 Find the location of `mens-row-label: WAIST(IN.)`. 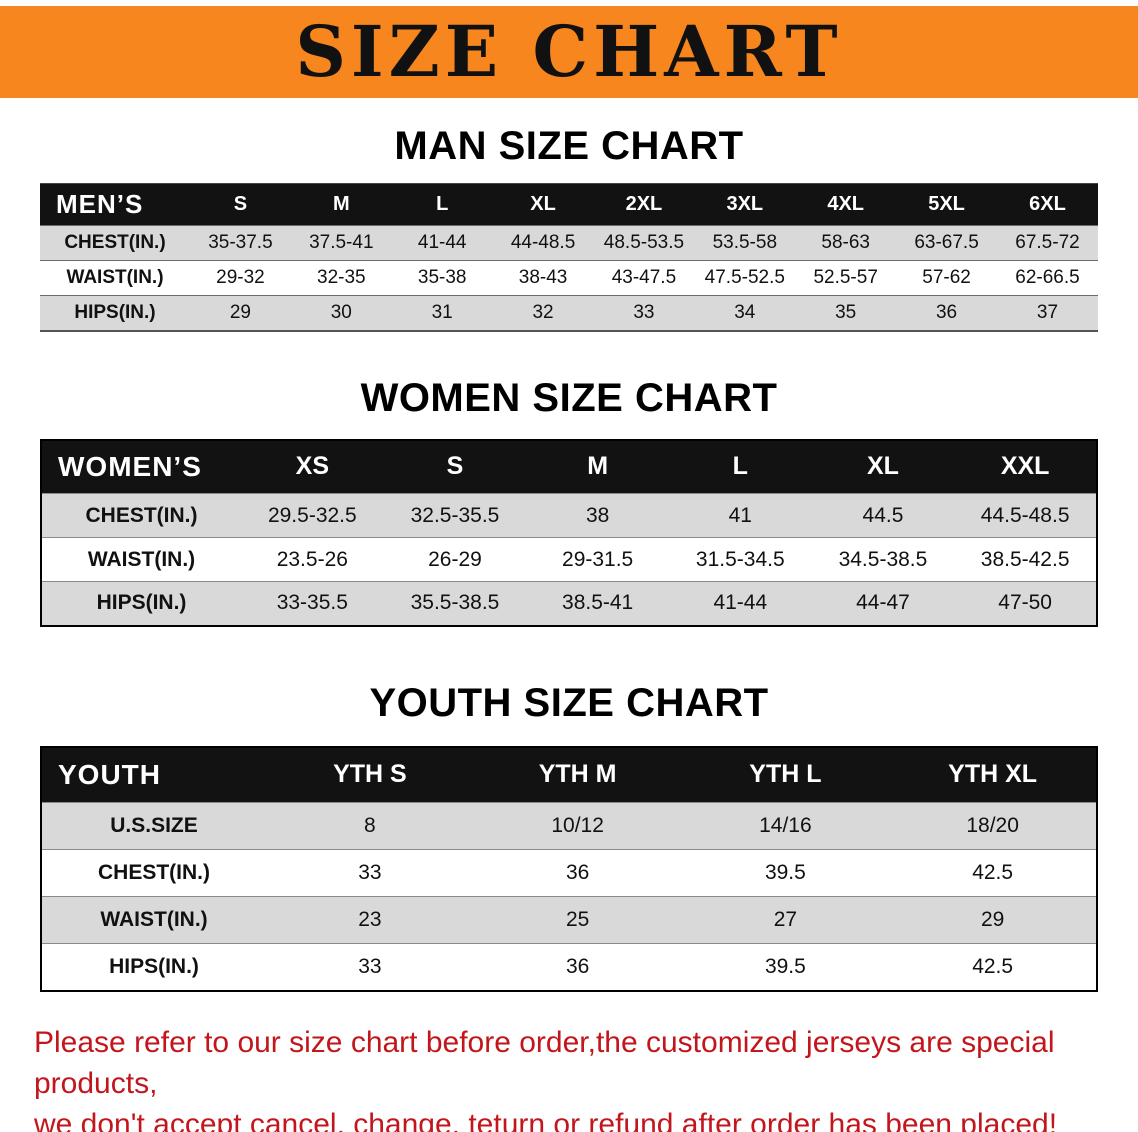

mens-row-label: WAIST(IN.) is located at coordinates (115, 278).